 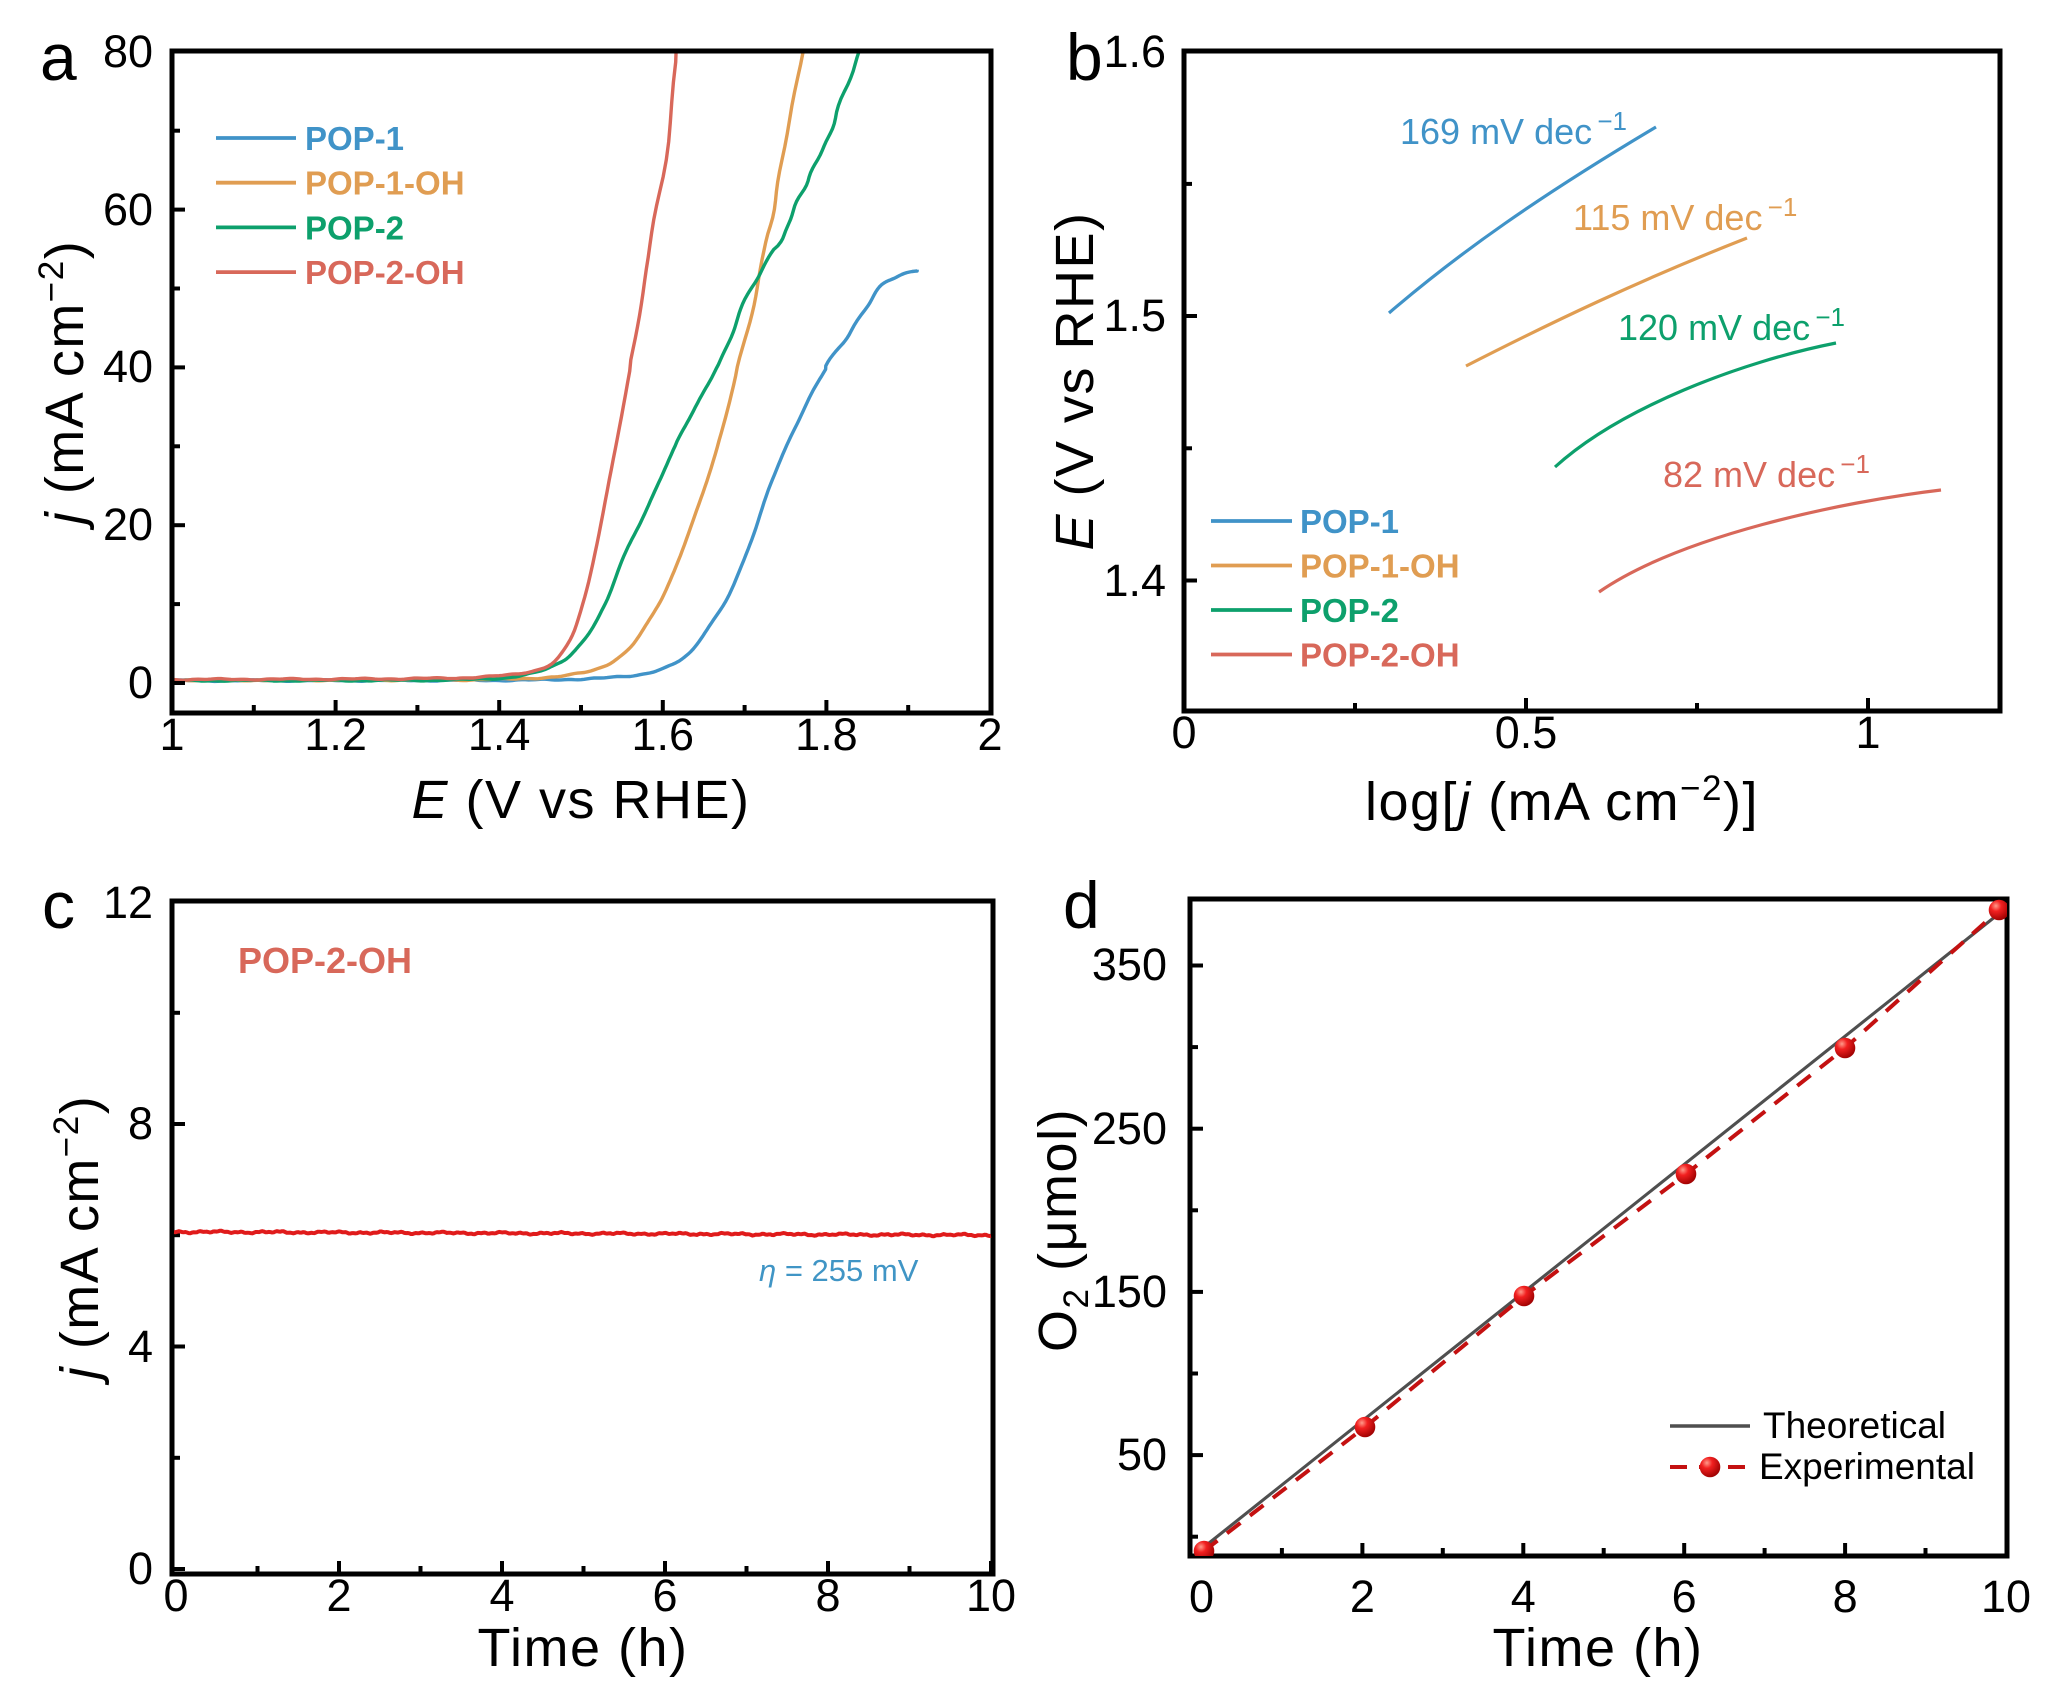 What do you see at coordinates (1526, 732) in the screenshot?
I see `svg-text: 0.5` at bounding box center [1526, 732].